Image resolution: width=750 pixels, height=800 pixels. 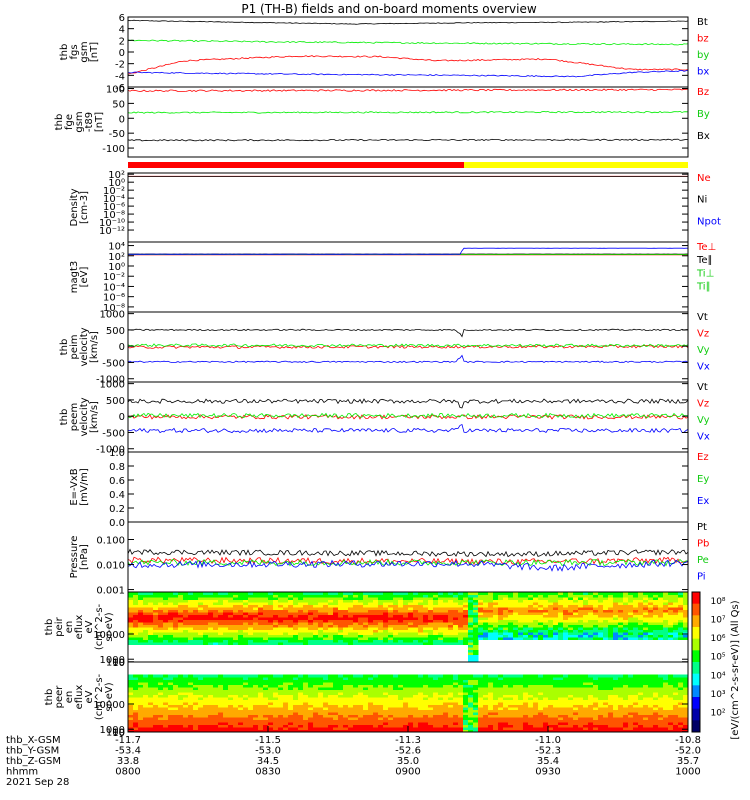 I want to click on ylabel-line: peir, so click(x=59, y=626).